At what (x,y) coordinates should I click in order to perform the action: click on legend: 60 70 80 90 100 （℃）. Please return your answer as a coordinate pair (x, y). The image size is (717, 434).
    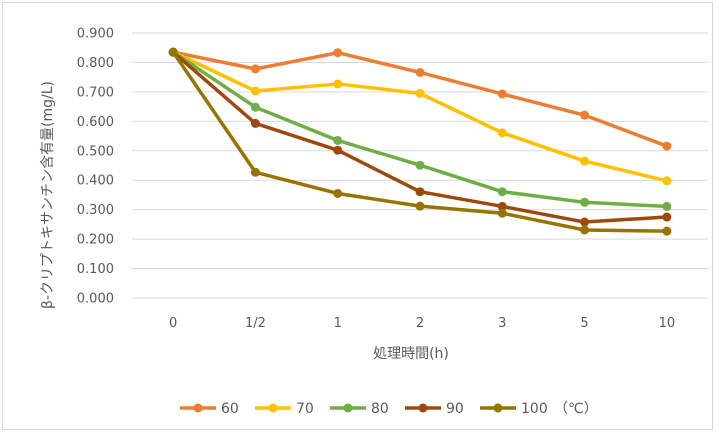
    Looking at the image, I should click on (389, 409).